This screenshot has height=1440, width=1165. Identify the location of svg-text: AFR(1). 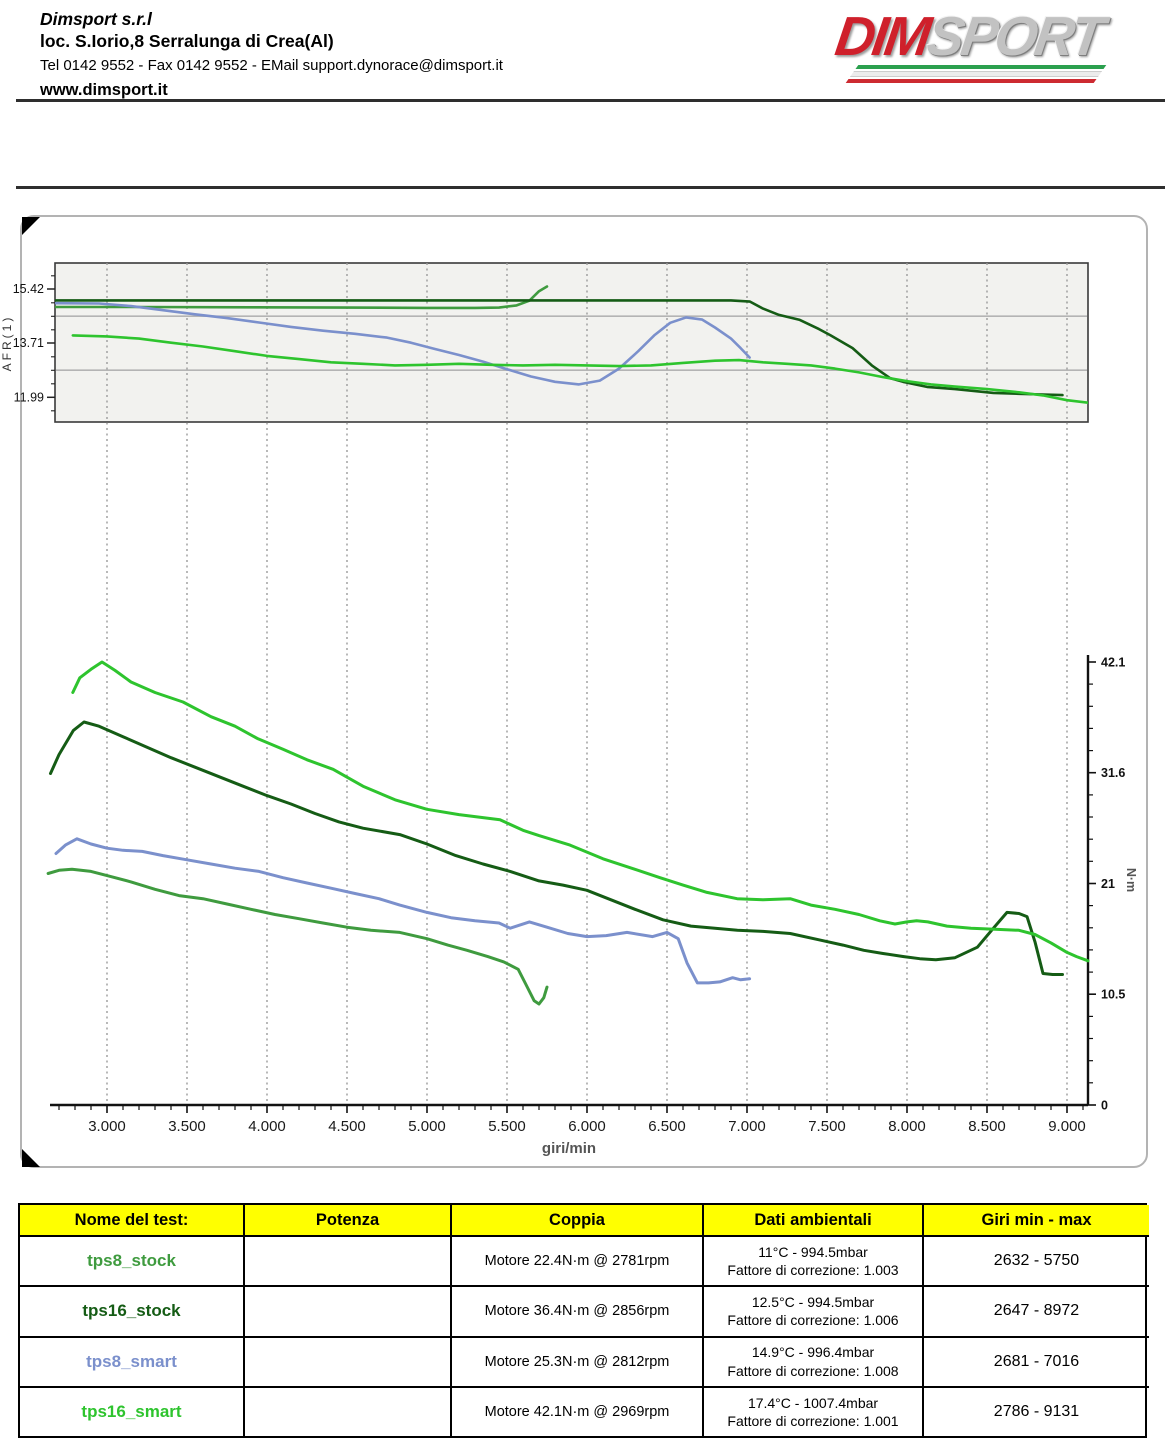
(7, 343).